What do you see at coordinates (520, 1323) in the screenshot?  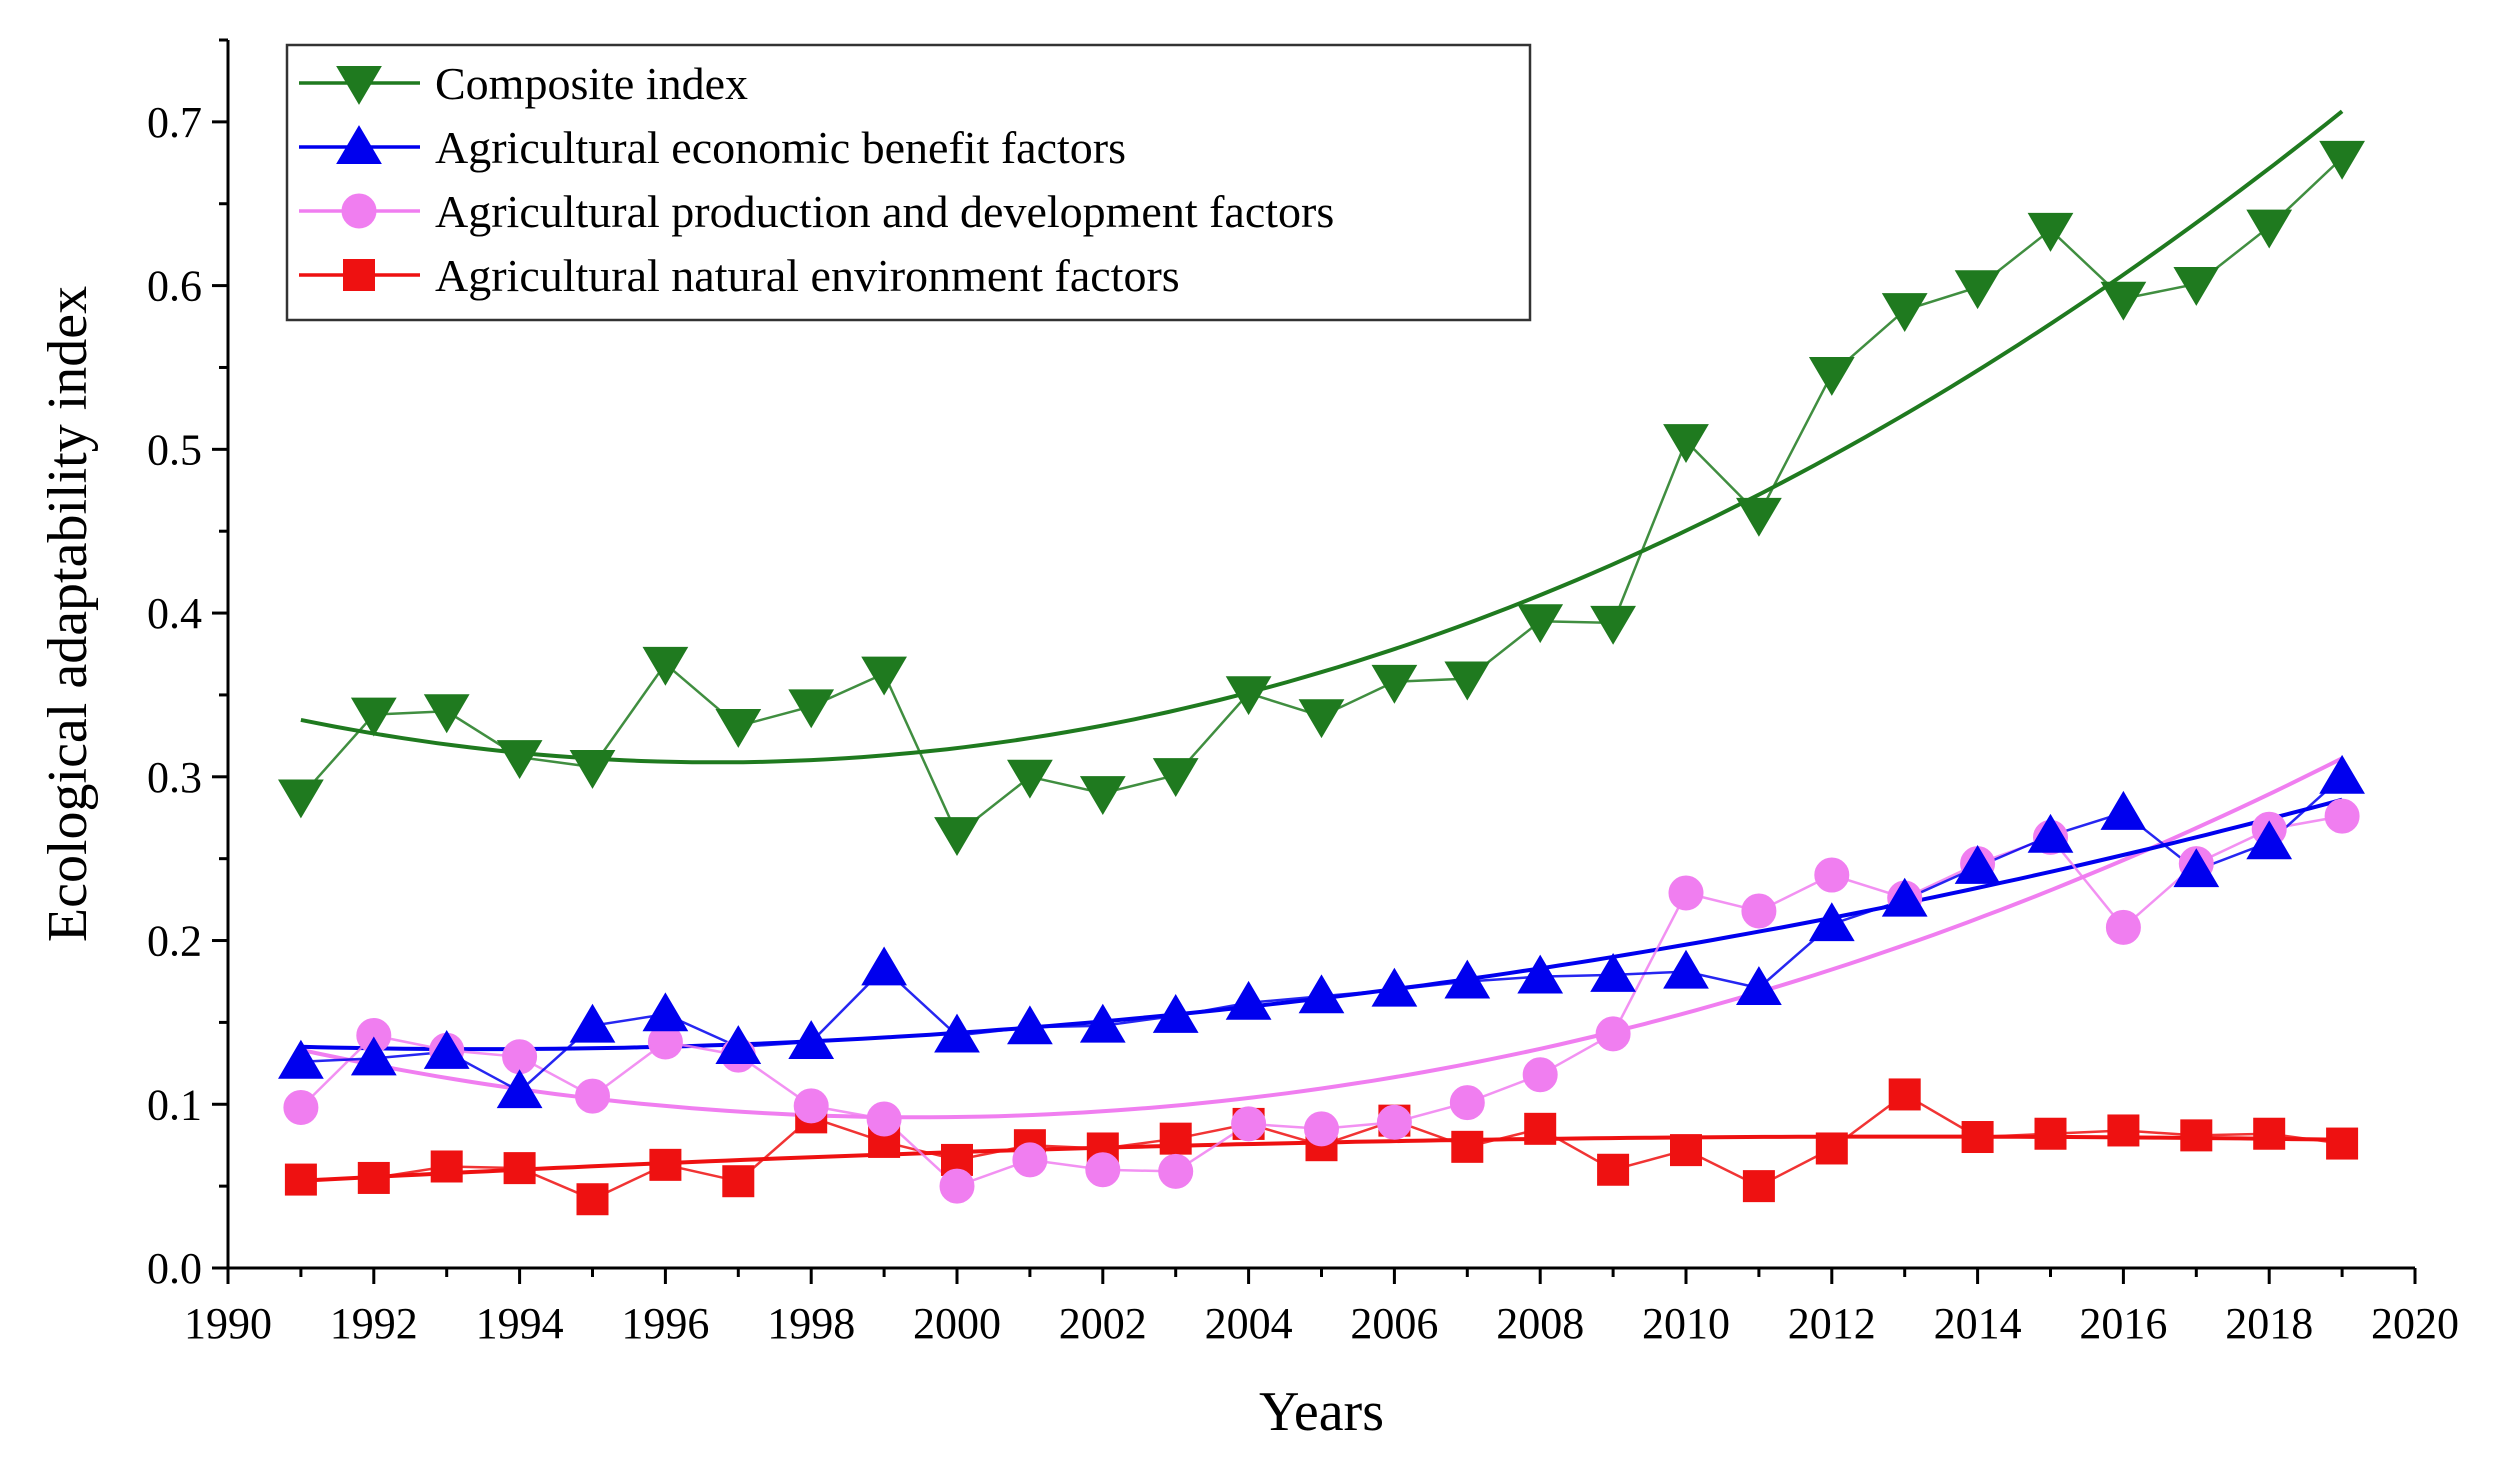 I see `x-tick-label: 1994` at bounding box center [520, 1323].